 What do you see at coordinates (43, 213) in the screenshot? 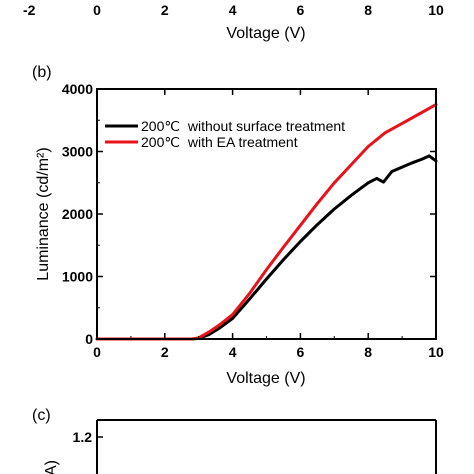
I see `y-axis-label: Luminance (cd/m²)` at bounding box center [43, 213].